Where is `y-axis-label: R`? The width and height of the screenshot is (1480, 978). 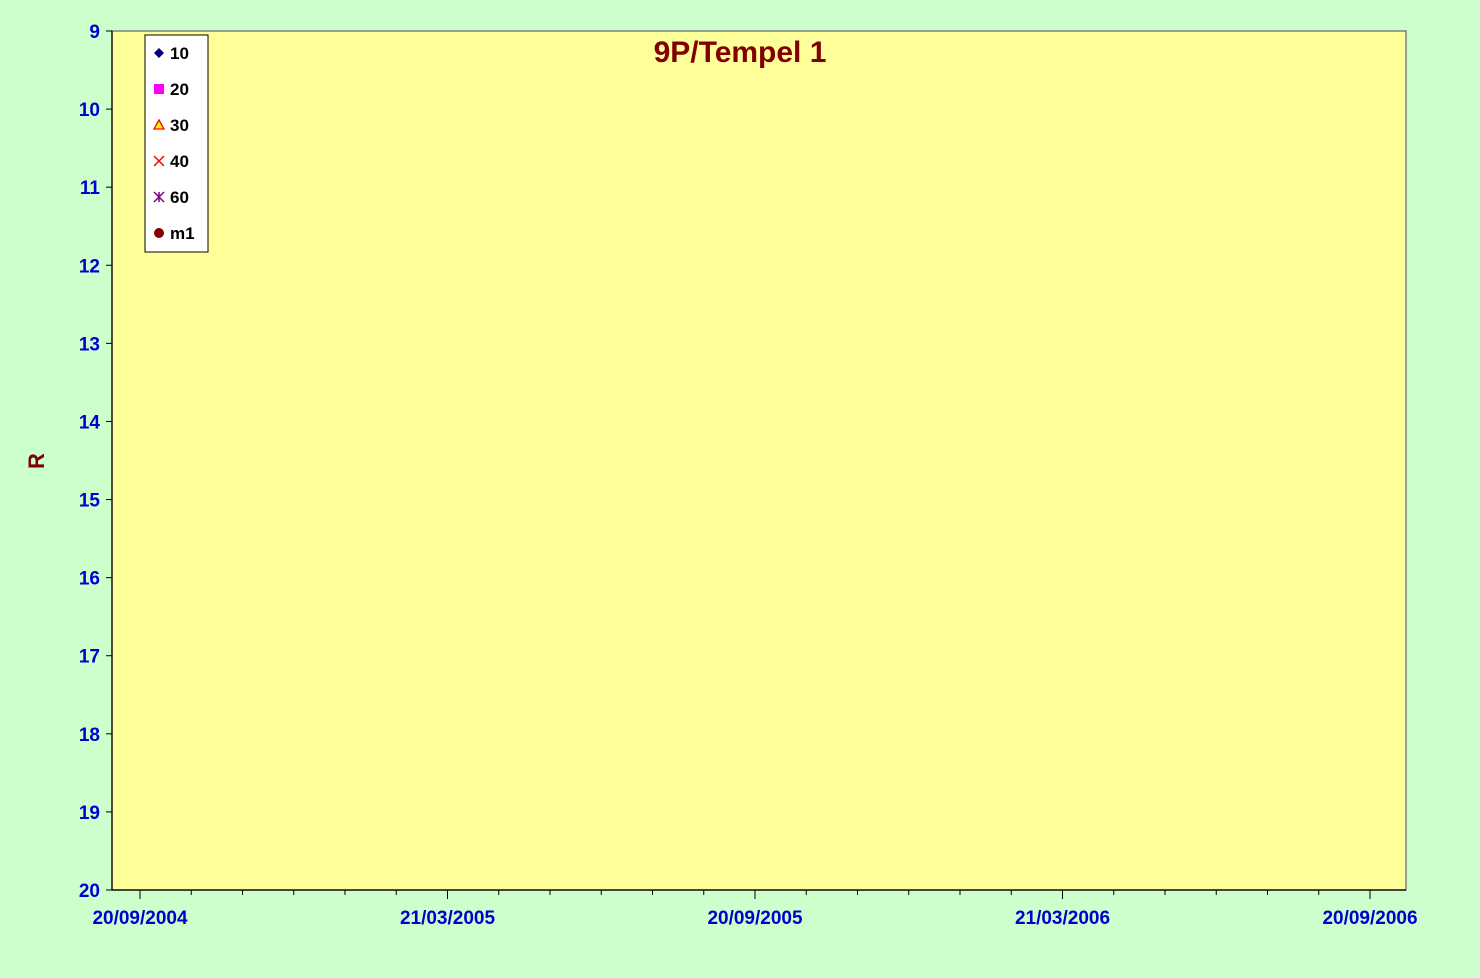 y-axis-label: R is located at coordinates (36, 461).